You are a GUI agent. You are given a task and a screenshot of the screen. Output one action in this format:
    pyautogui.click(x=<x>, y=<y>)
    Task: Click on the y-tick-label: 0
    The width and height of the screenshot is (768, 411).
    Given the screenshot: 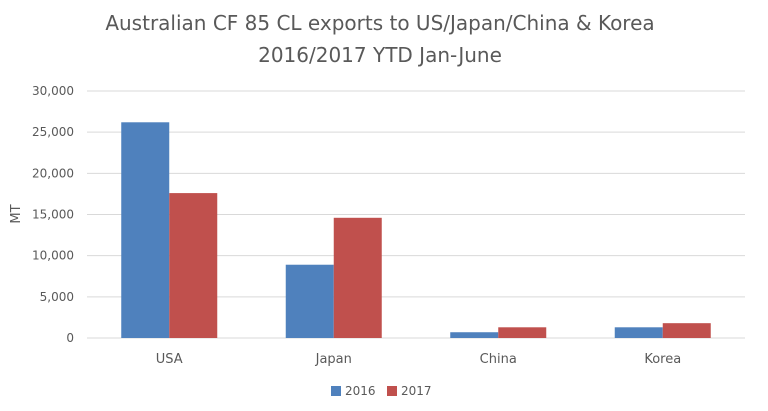 What is the action you would take?
    pyautogui.click(x=70, y=338)
    